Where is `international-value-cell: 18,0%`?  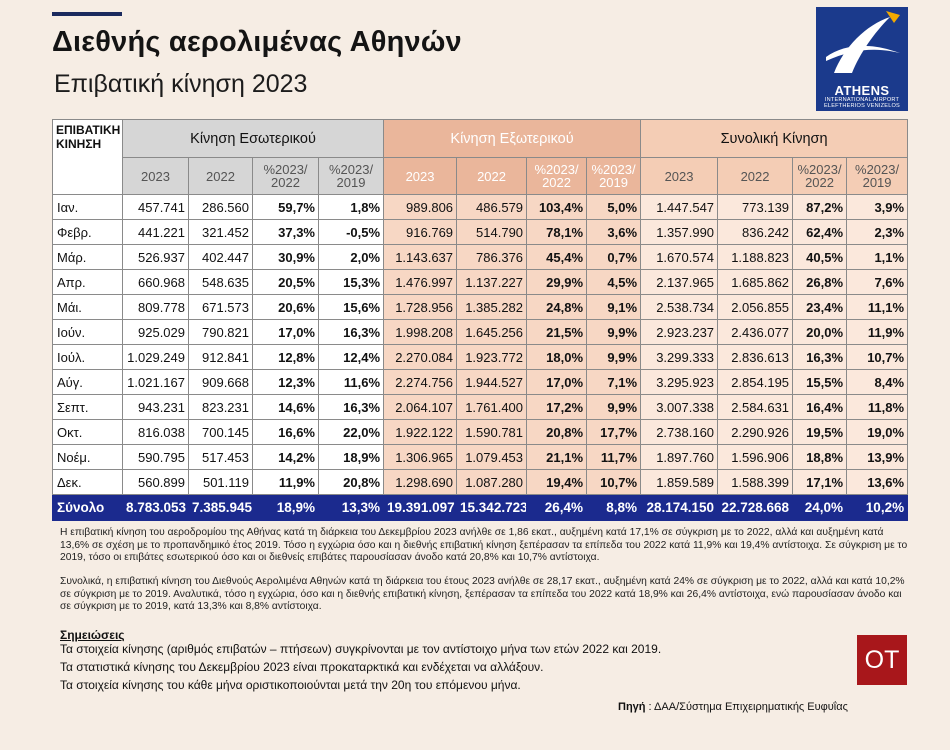
international-value-cell: 18,0% is located at coordinates (557, 357).